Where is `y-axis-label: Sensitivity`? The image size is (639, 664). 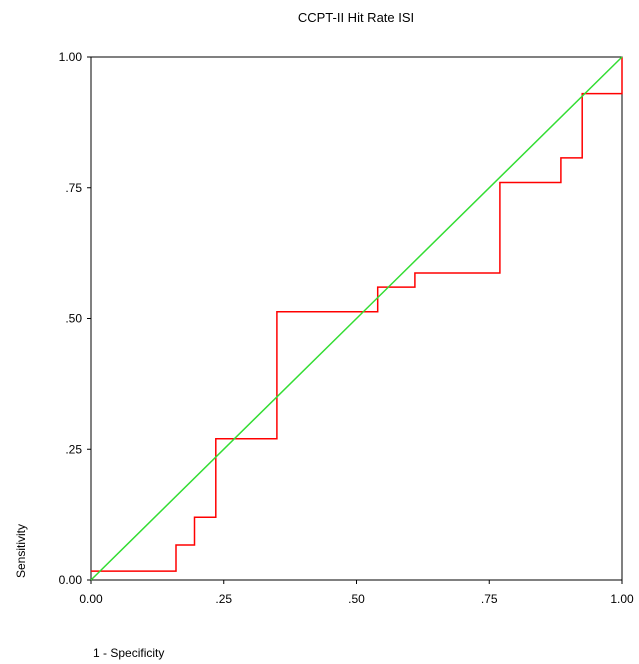
y-axis-label: Sensitivity is located at coordinates (21, 551).